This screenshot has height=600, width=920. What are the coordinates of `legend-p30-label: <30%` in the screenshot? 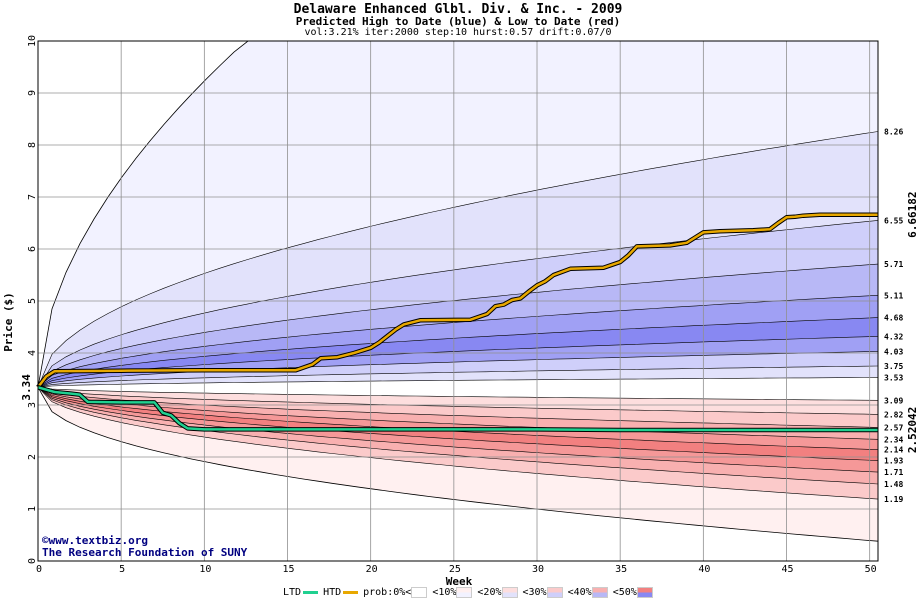 It's located at (534, 592).